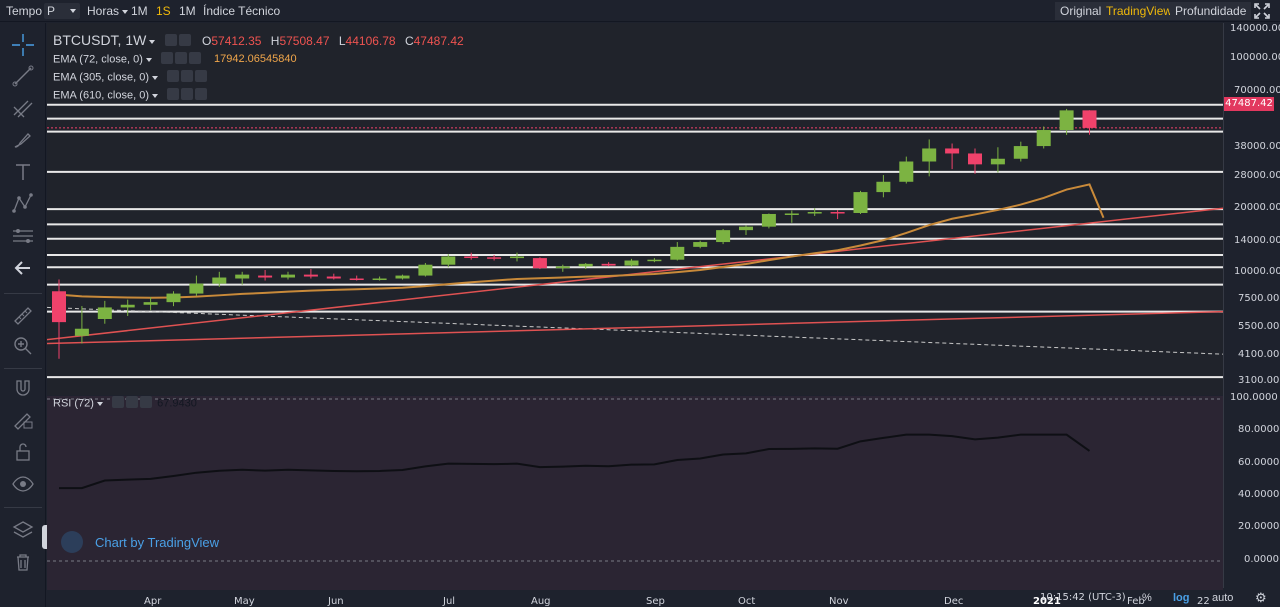  I want to click on trash-icon, so click(23, 562).